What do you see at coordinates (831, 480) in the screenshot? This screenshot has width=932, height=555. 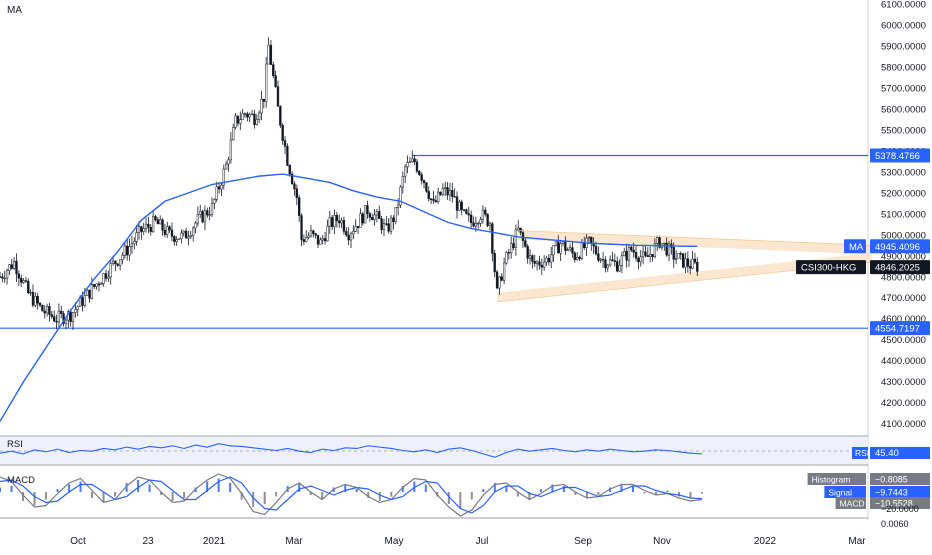 I see `macd-tag-text: Histogram` at bounding box center [831, 480].